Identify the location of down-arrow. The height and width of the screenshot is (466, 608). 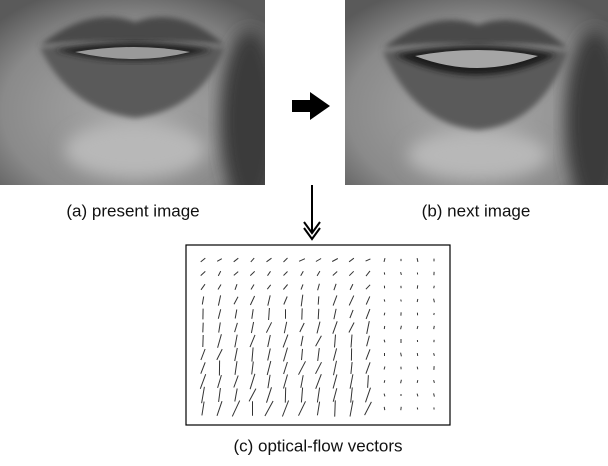
(312, 212).